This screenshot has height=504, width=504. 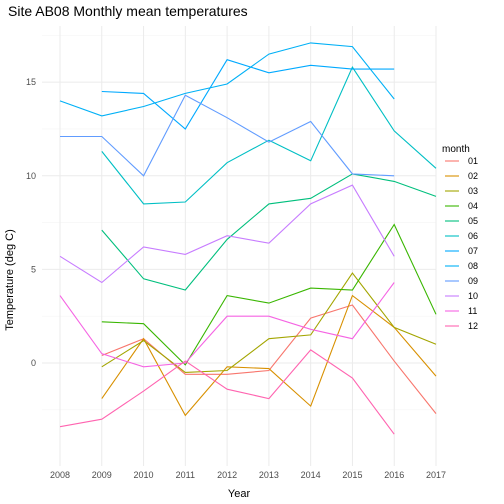 What do you see at coordinates (473, 296) in the screenshot?
I see `legend-label: 10` at bounding box center [473, 296].